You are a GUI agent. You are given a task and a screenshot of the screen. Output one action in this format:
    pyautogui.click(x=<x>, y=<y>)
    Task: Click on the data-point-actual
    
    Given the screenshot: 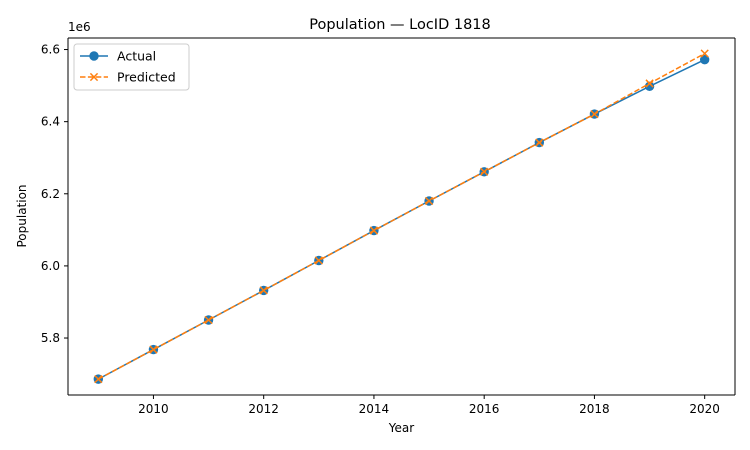 What is the action you would take?
    pyautogui.click(x=704, y=59)
    